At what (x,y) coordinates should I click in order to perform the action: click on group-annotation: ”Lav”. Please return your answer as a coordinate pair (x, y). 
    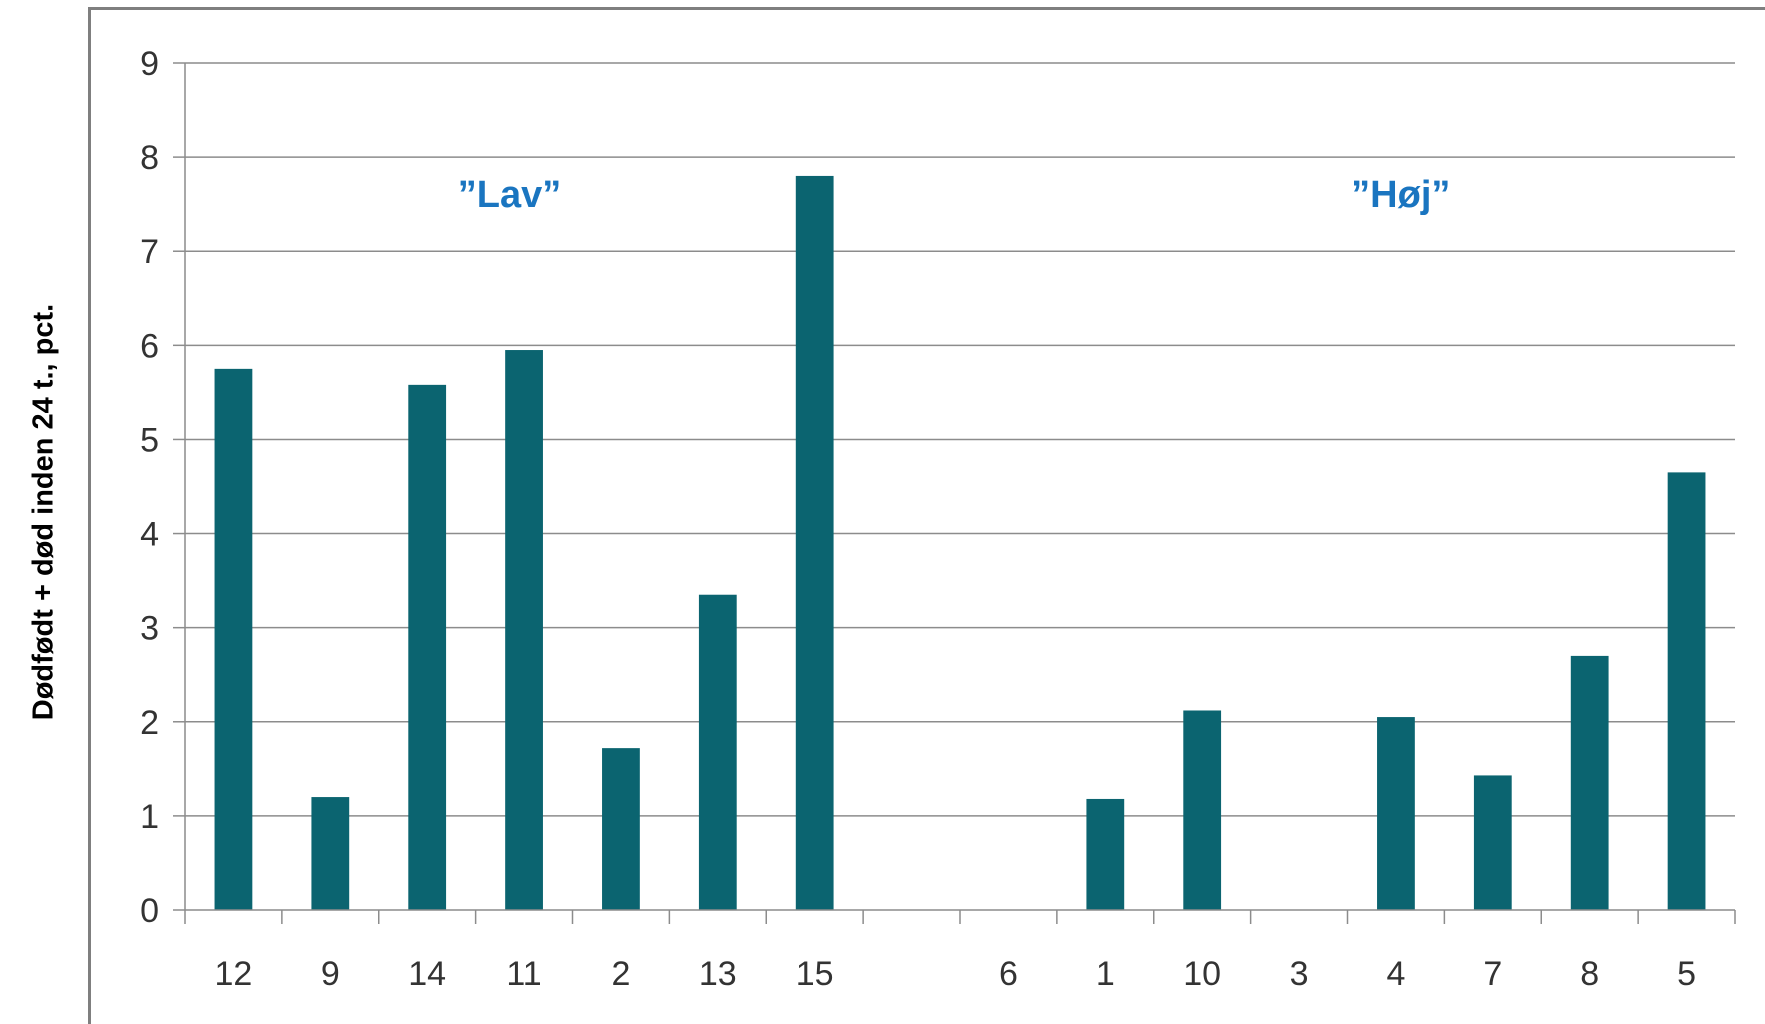
    Looking at the image, I should click on (509, 195).